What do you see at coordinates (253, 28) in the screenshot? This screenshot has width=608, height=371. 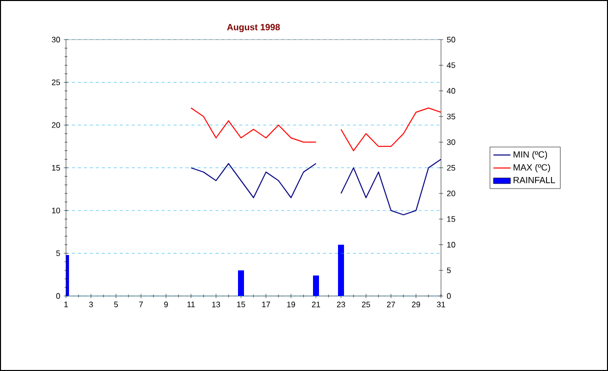 I see `chart-title: August 1998` at bounding box center [253, 28].